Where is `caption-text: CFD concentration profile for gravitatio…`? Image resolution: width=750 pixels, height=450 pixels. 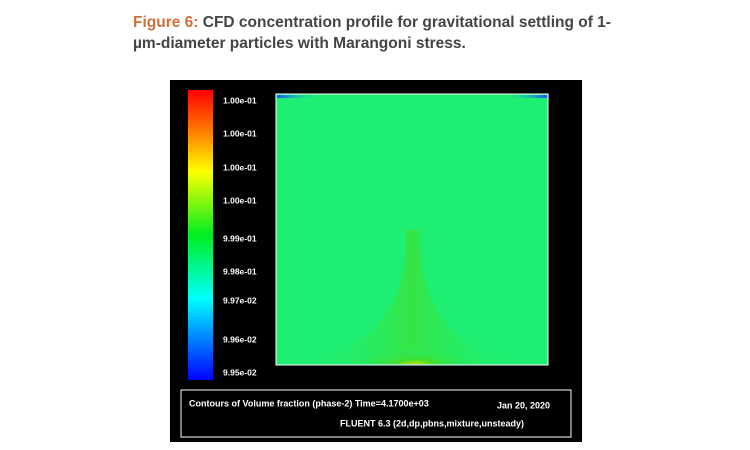
caption-text: CFD concentration profile for gravitatio… is located at coordinates (372, 33).